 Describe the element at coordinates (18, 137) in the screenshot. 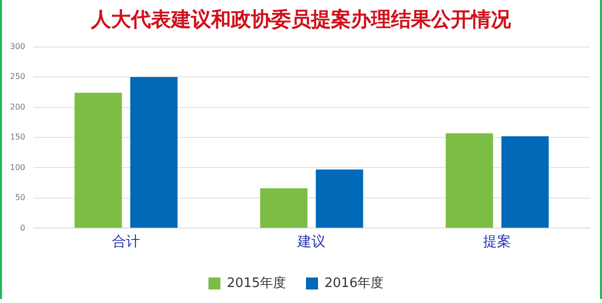

I see `y-tick-label: 150` at that location.